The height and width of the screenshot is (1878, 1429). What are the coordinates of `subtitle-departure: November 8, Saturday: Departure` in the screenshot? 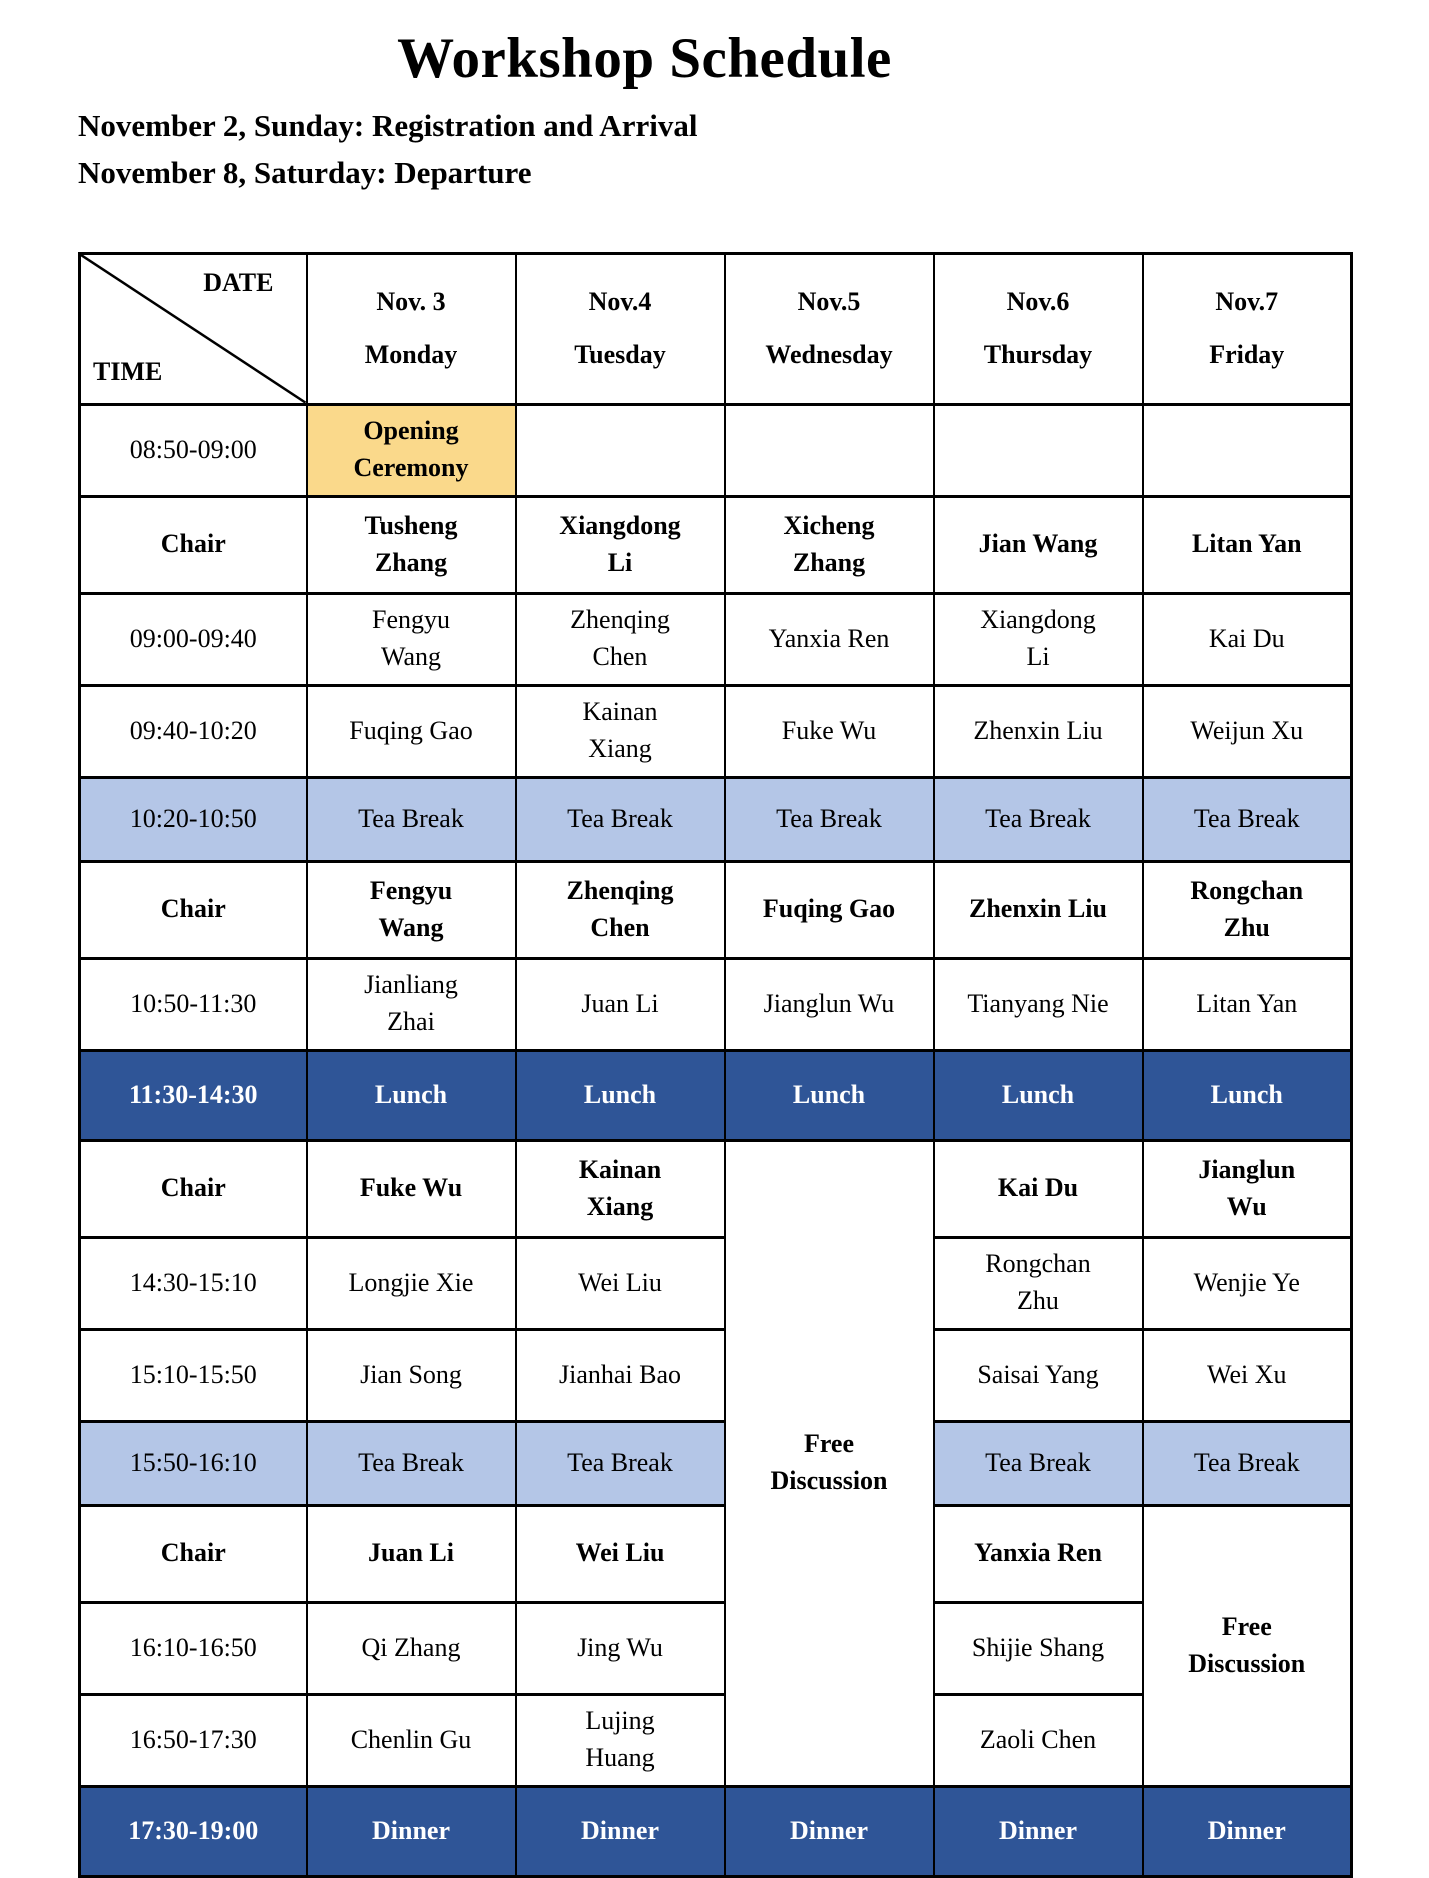 It's located at (305, 172).